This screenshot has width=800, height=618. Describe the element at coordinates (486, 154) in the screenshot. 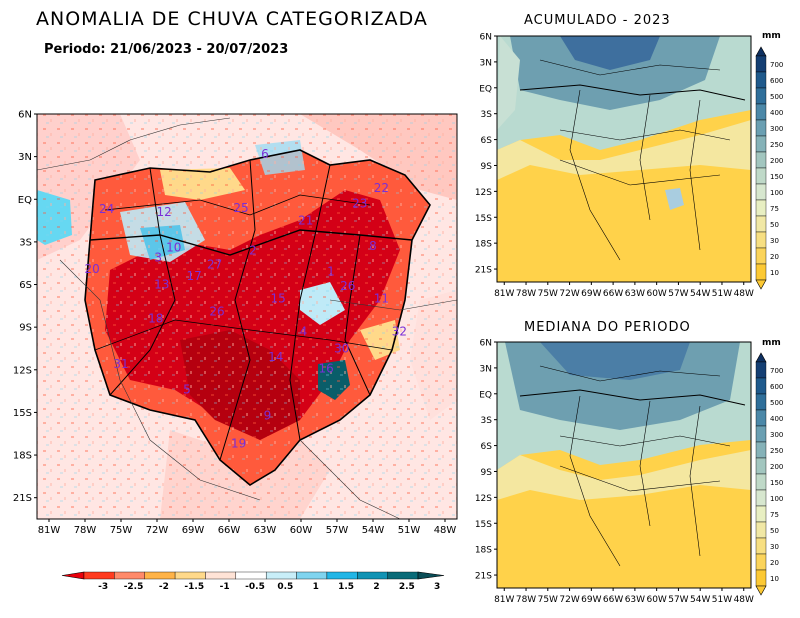

I see `acumulado-lat-ticks: 6N 3N EQ 3S 6S 9S 12S 15S 18S 21S` at that location.